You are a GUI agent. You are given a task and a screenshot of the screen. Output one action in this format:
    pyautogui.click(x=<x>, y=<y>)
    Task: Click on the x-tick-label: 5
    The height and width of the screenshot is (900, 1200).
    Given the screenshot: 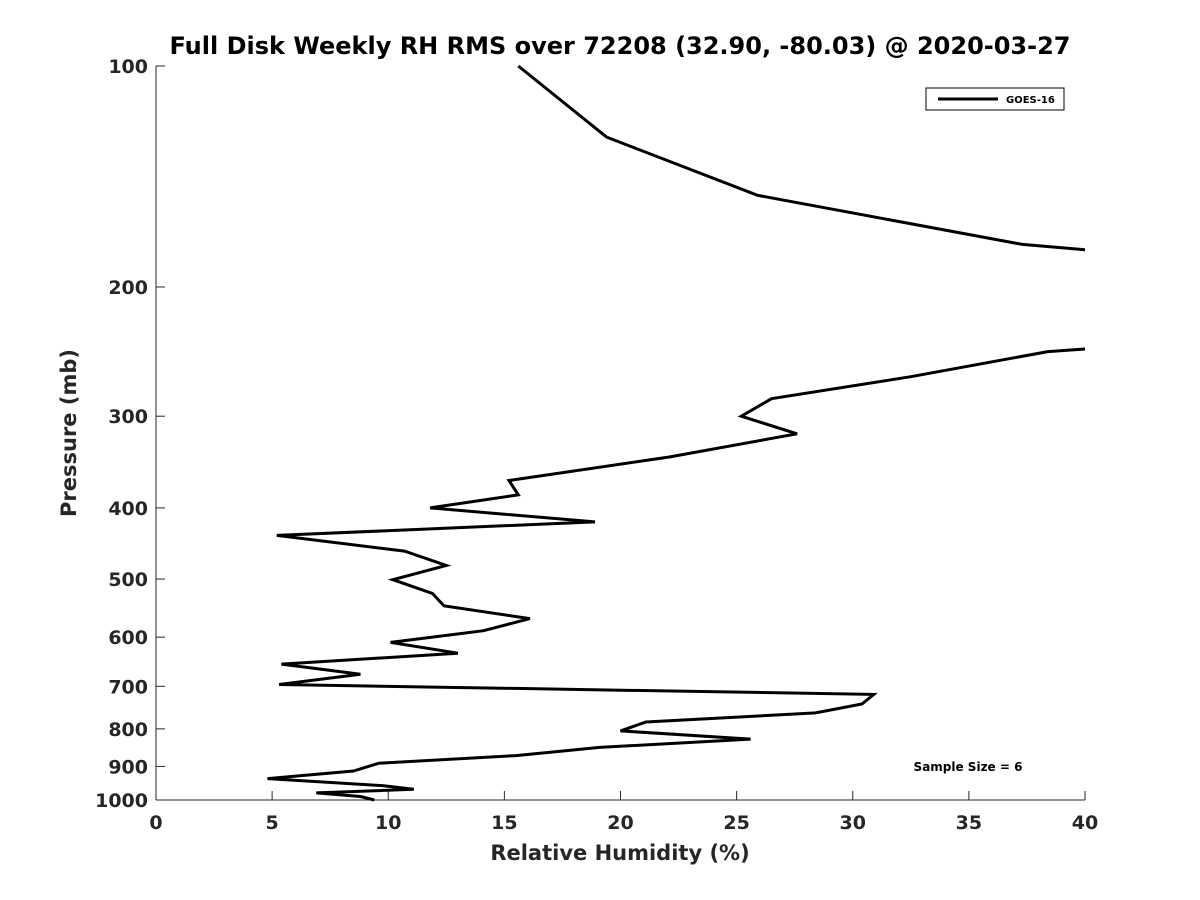 What is the action you would take?
    pyautogui.click(x=272, y=823)
    